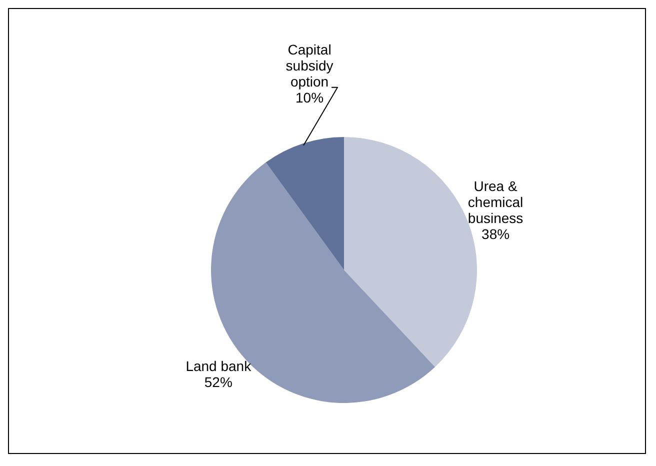 The image size is (656, 466). I want to click on slice-label: Urea & chemical business, so click(496, 202).